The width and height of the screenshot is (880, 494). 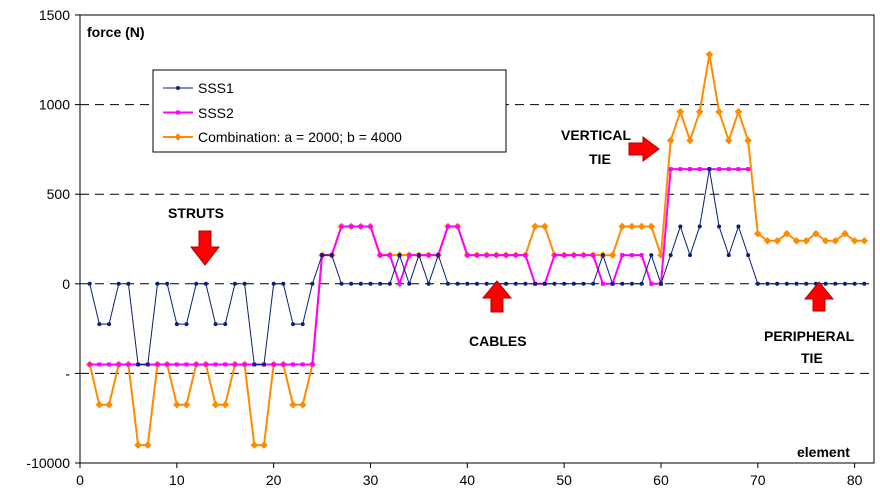 I want to click on y-tick-label: 1000, so click(x=54, y=105).